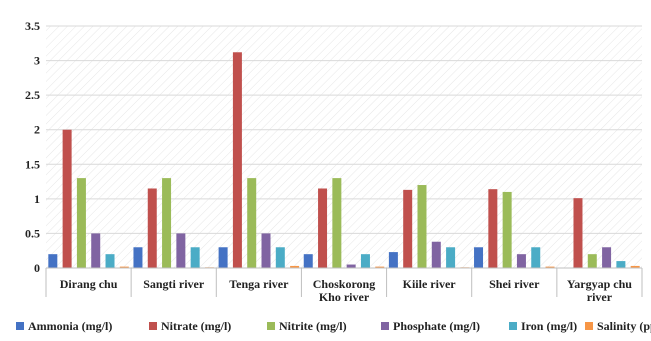 This screenshot has height=341, width=651. Describe the element at coordinates (37, 61) in the screenshot. I see `y-tick-label: 3` at that location.